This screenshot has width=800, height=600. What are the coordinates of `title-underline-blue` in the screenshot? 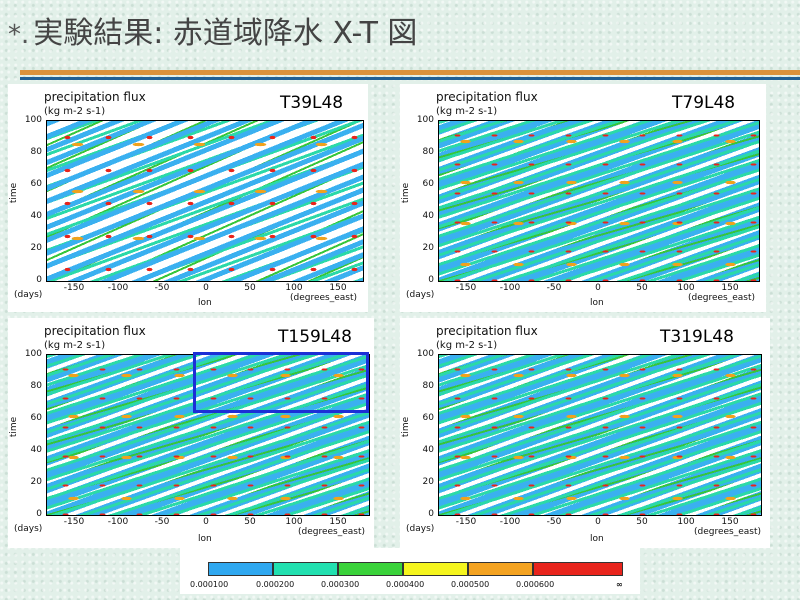 It's located at (410, 78).